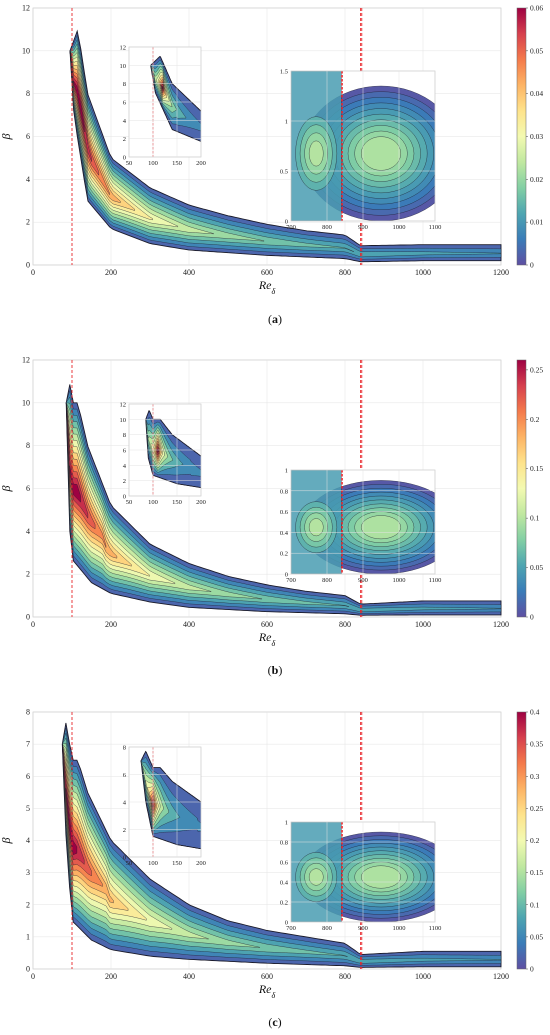 This screenshot has height=1035, width=550. Describe the element at coordinates (291, 227) in the screenshot. I see `x-tick-label: 700` at that location.